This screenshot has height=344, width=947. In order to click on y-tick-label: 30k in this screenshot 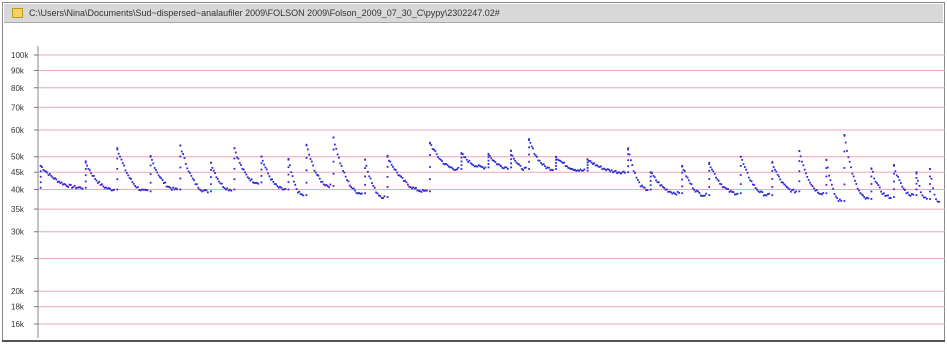, I will do `click(18, 232)`.